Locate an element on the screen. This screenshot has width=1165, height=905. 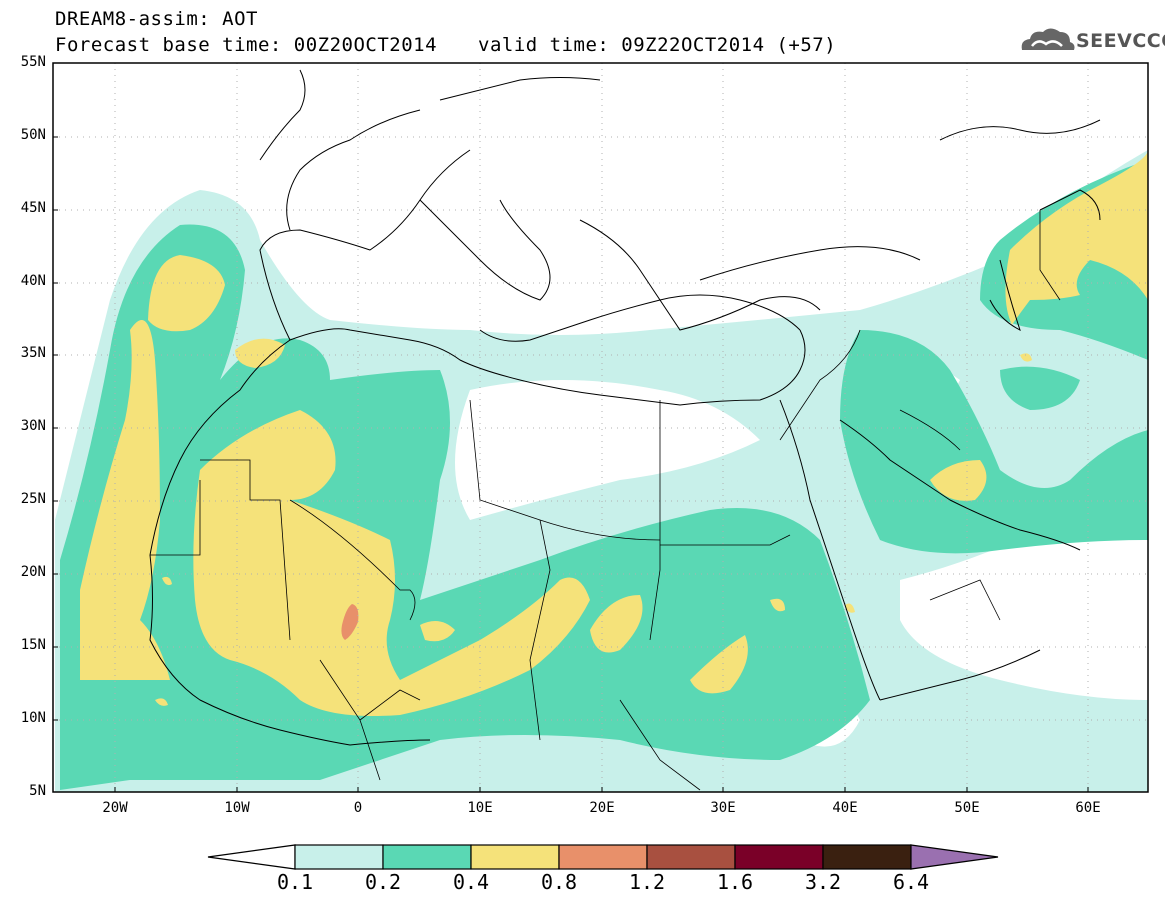
colorbar-min-arrow is located at coordinates (251, 857).